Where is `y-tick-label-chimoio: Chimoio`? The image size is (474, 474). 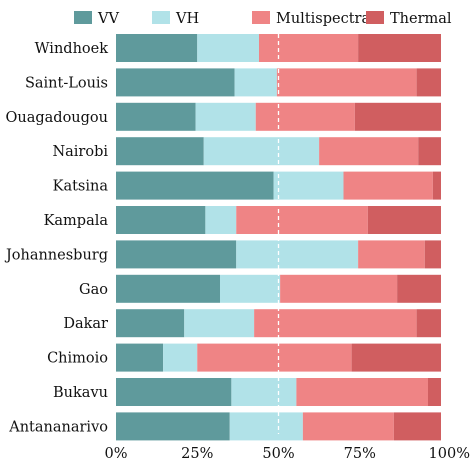
y-tick-label-chimoio: Chimoio is located at coordinates (77, 359).